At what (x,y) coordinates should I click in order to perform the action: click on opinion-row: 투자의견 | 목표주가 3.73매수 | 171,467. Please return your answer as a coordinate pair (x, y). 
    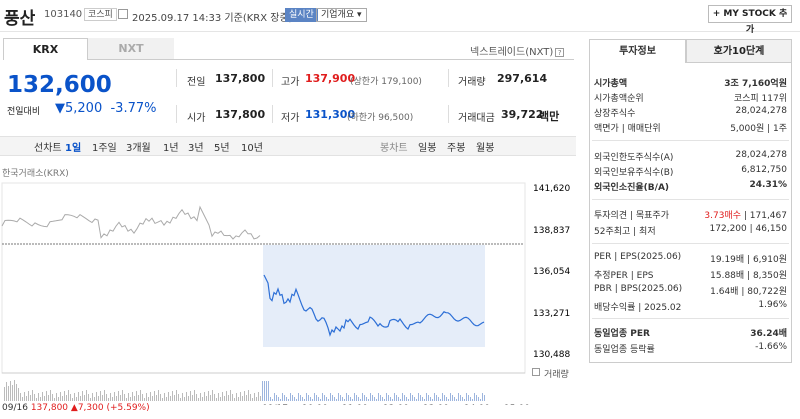
    Looking at the image, I should click on (690, 216).